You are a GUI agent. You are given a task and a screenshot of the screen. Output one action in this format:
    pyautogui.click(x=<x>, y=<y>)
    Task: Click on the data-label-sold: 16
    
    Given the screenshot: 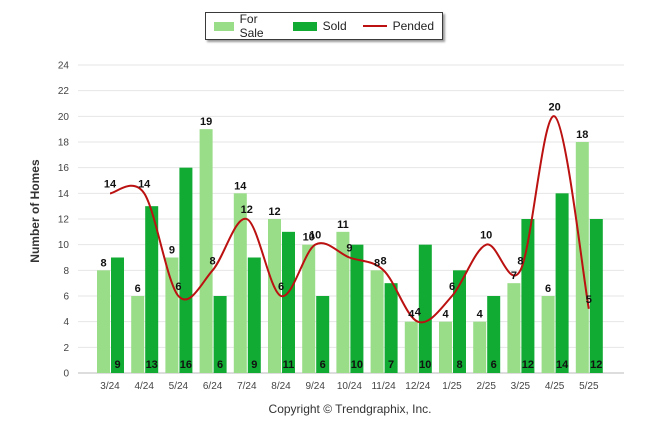 What is the action you would take?
    pyautogui.click(x=186, y=365)
    